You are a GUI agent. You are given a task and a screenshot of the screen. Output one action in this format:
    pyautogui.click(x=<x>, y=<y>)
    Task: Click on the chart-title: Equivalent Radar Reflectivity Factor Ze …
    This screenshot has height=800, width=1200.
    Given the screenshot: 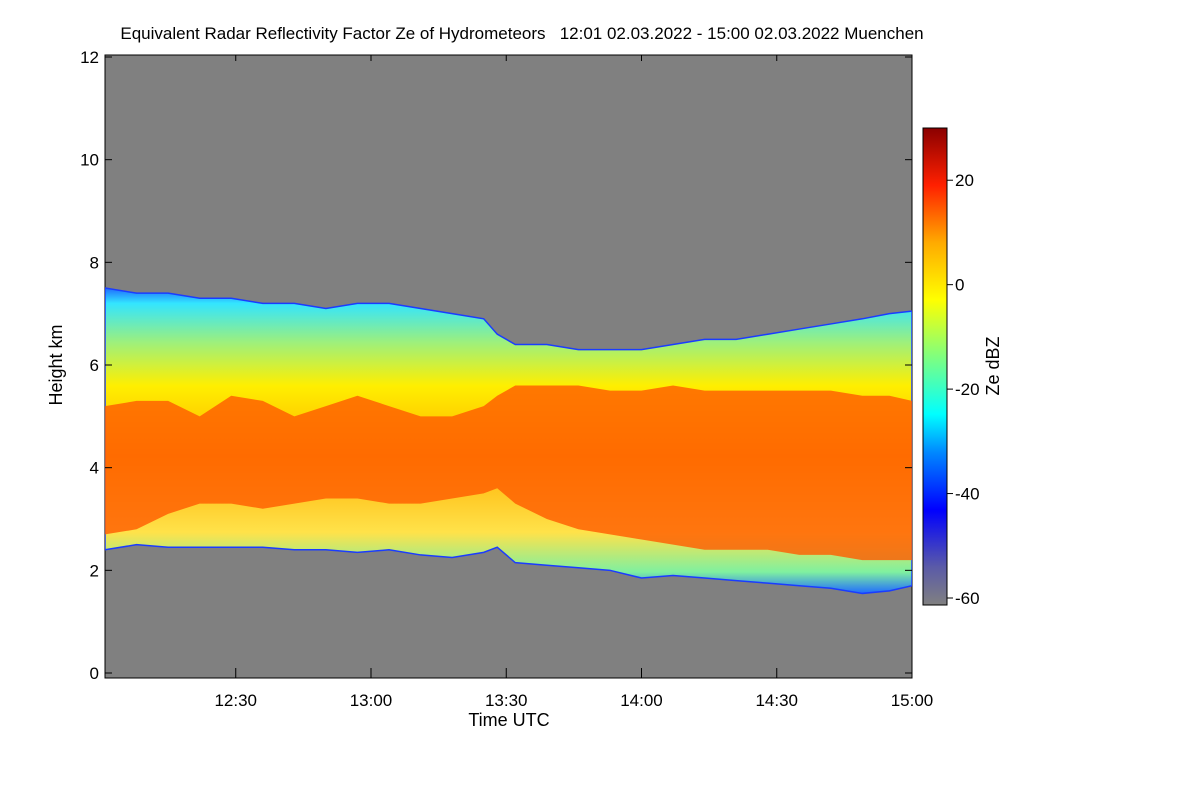 What is the action you would take?
    pyautogui.click(x=521, y=33)
    